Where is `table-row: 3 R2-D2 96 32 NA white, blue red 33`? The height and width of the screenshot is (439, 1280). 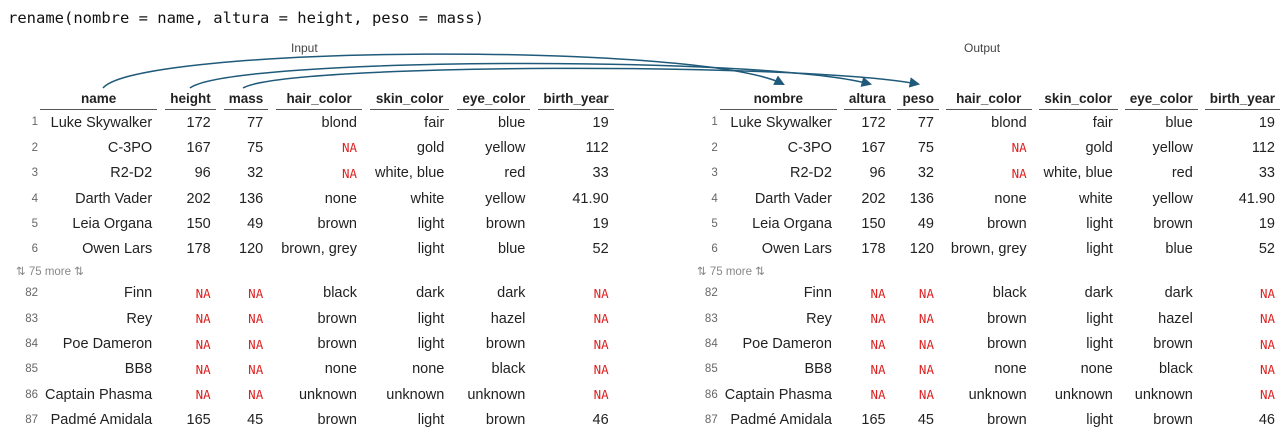
table-row: 3 R2-D2 96 32 NA white, blue red 33 is located at coordinates (315, 173).